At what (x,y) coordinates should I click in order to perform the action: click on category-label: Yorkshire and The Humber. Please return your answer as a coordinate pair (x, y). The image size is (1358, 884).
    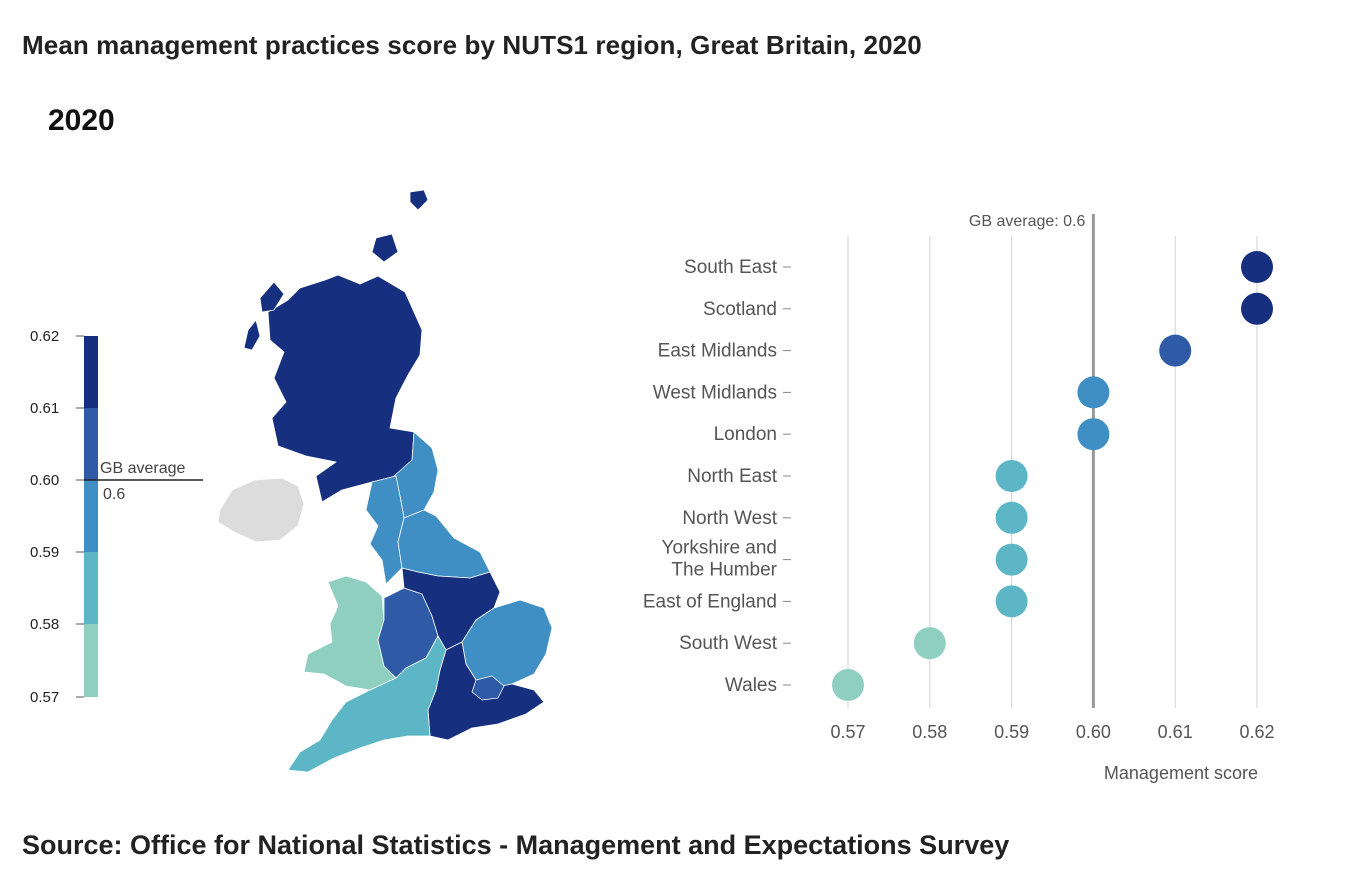
    Looking at the image, I should click on (720, 559).